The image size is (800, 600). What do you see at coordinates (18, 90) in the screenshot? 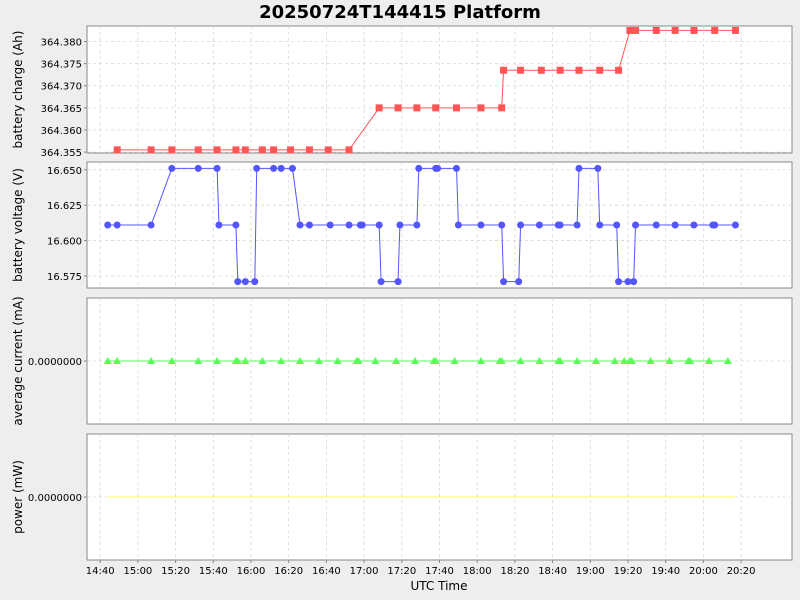
I see `y-axis-label: battery charge (Ah)` at bounding box center [18, 90].